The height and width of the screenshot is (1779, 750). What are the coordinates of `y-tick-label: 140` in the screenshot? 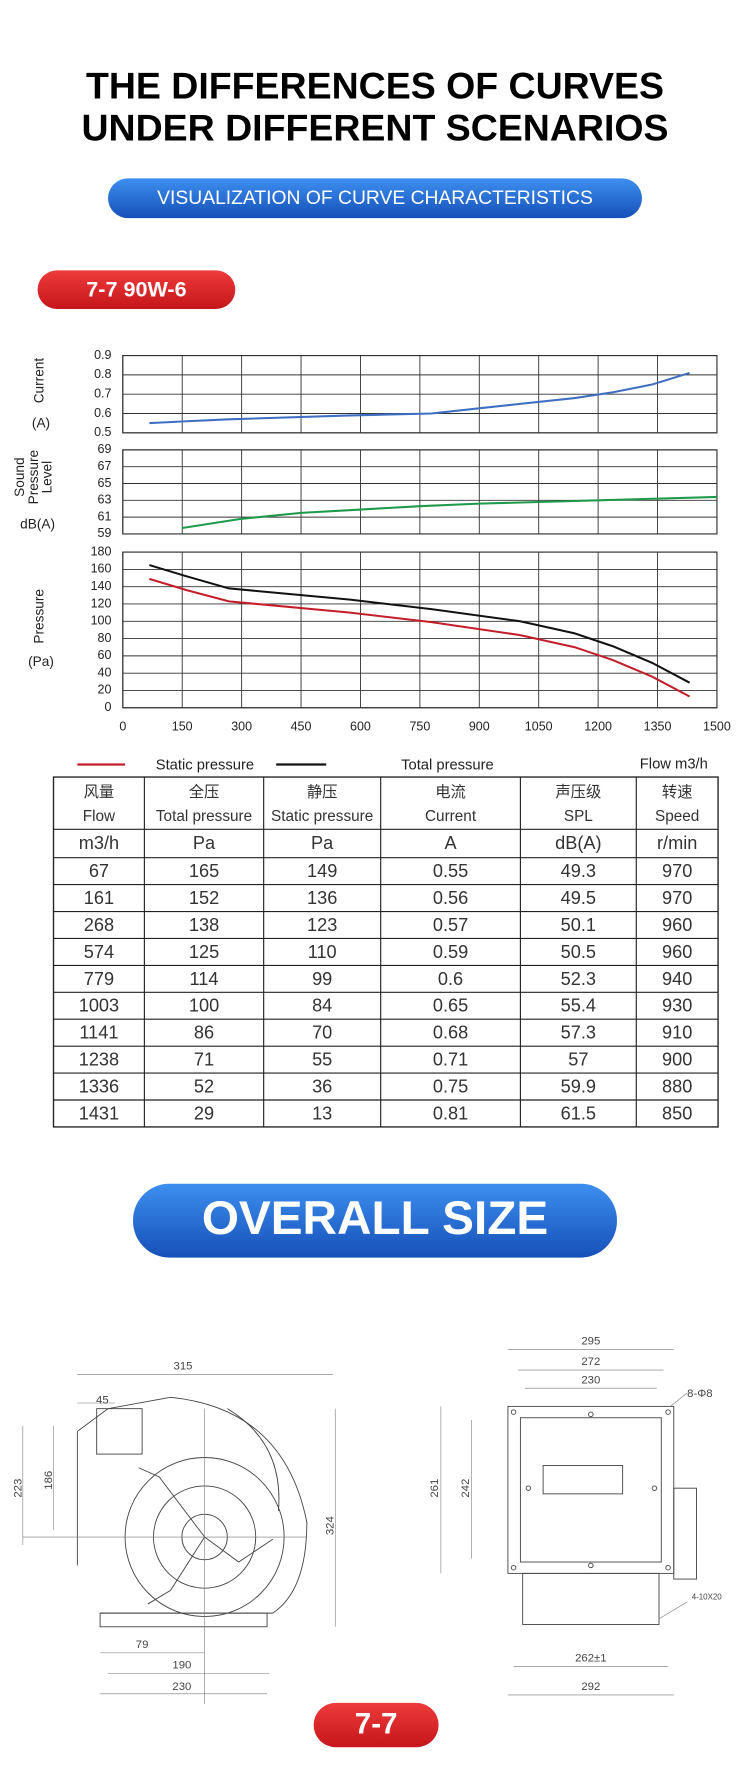 It's located at (101, 586).